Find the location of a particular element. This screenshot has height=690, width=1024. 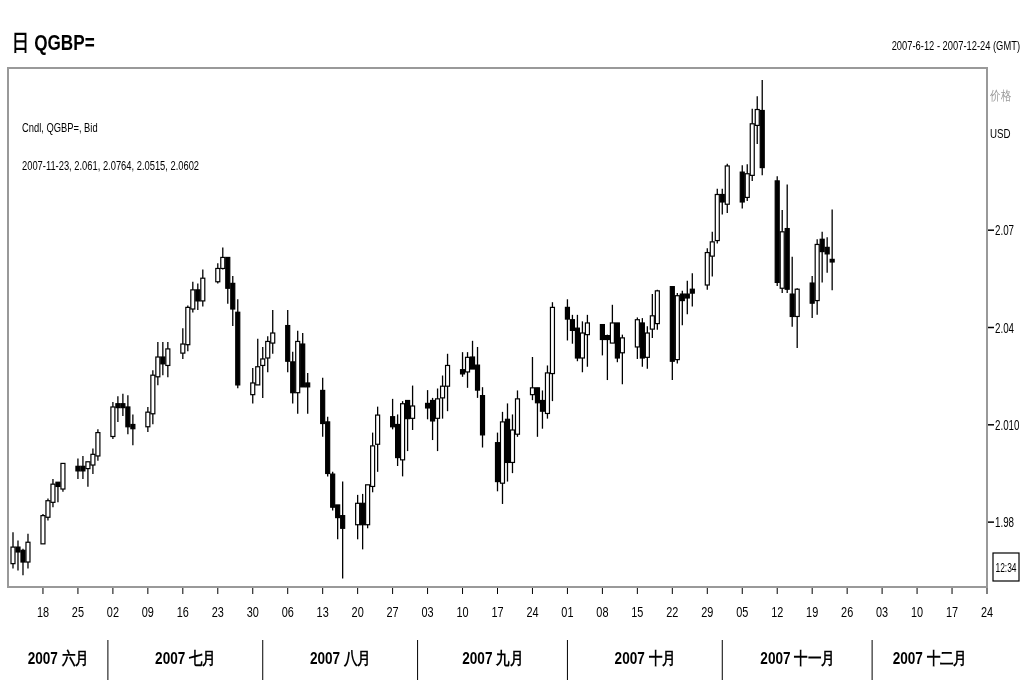

x-tick-label: 09 is located at coordinates (147, 612).